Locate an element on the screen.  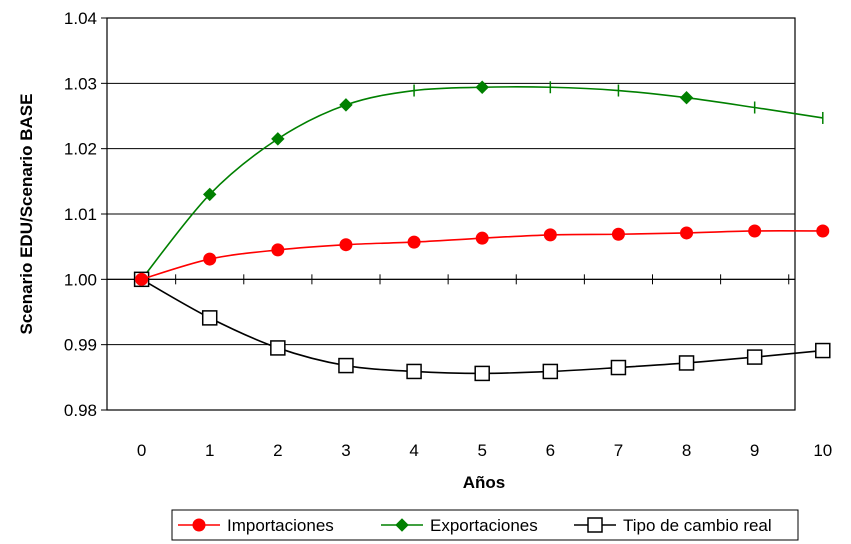
y-tick-label: 1.00 is located at coordinates (80, 279).